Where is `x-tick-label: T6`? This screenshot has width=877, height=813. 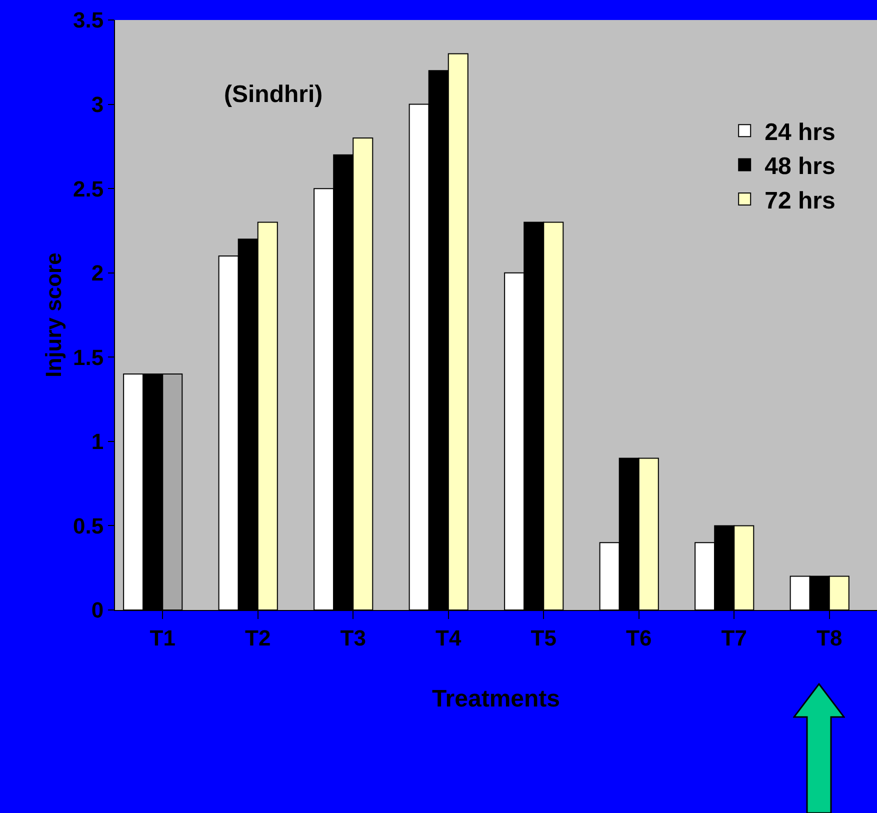 x-tick-label: T6 is located at coordinates (639, 637).